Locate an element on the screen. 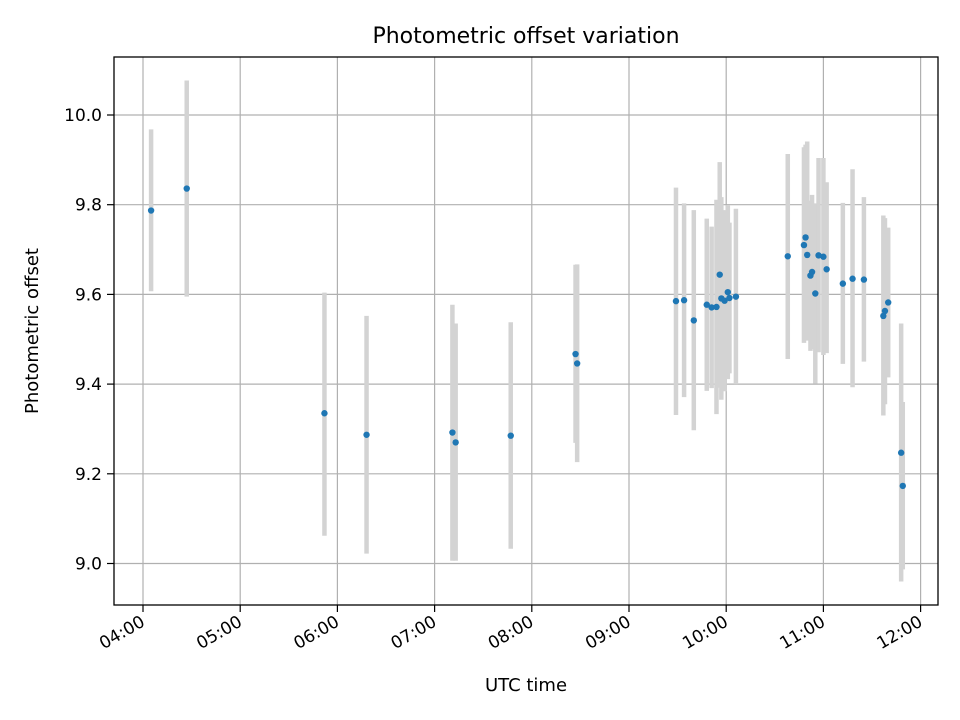 Image resolution: width=960 pixels, height=720 pixels. y-tick-label: 9.2 is located at coordinates (88, 475).